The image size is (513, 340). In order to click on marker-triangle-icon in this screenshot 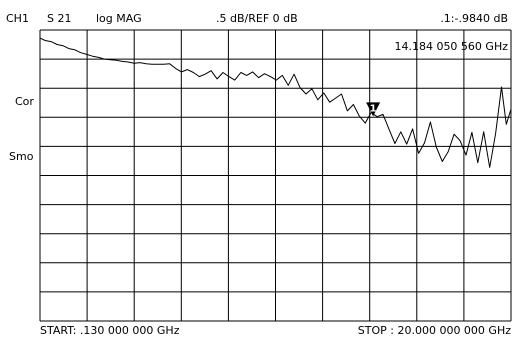, I will do `click(373, 109)`.